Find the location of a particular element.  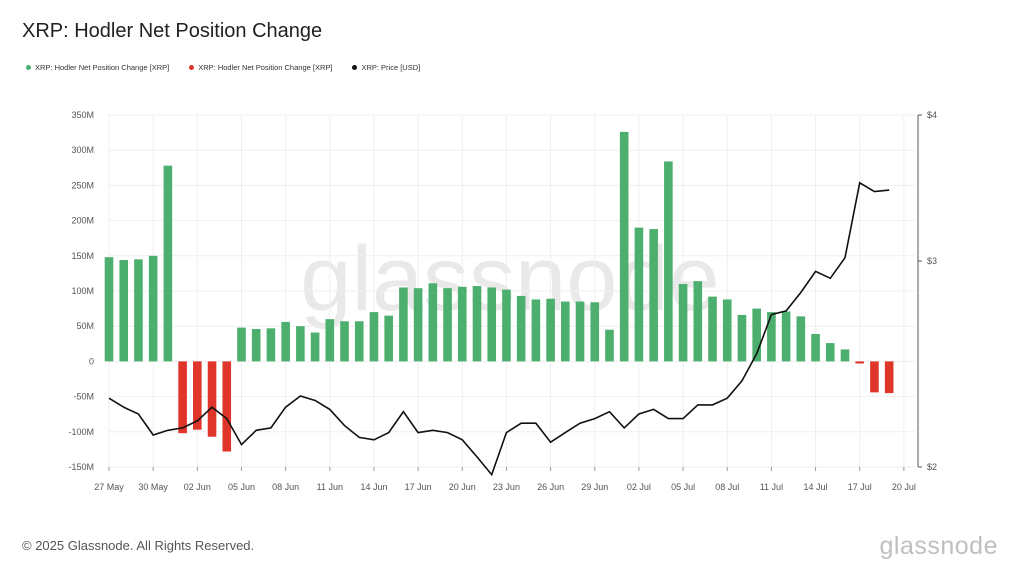

y-left-tick-label: 350M is located at coordinates (82, 115).